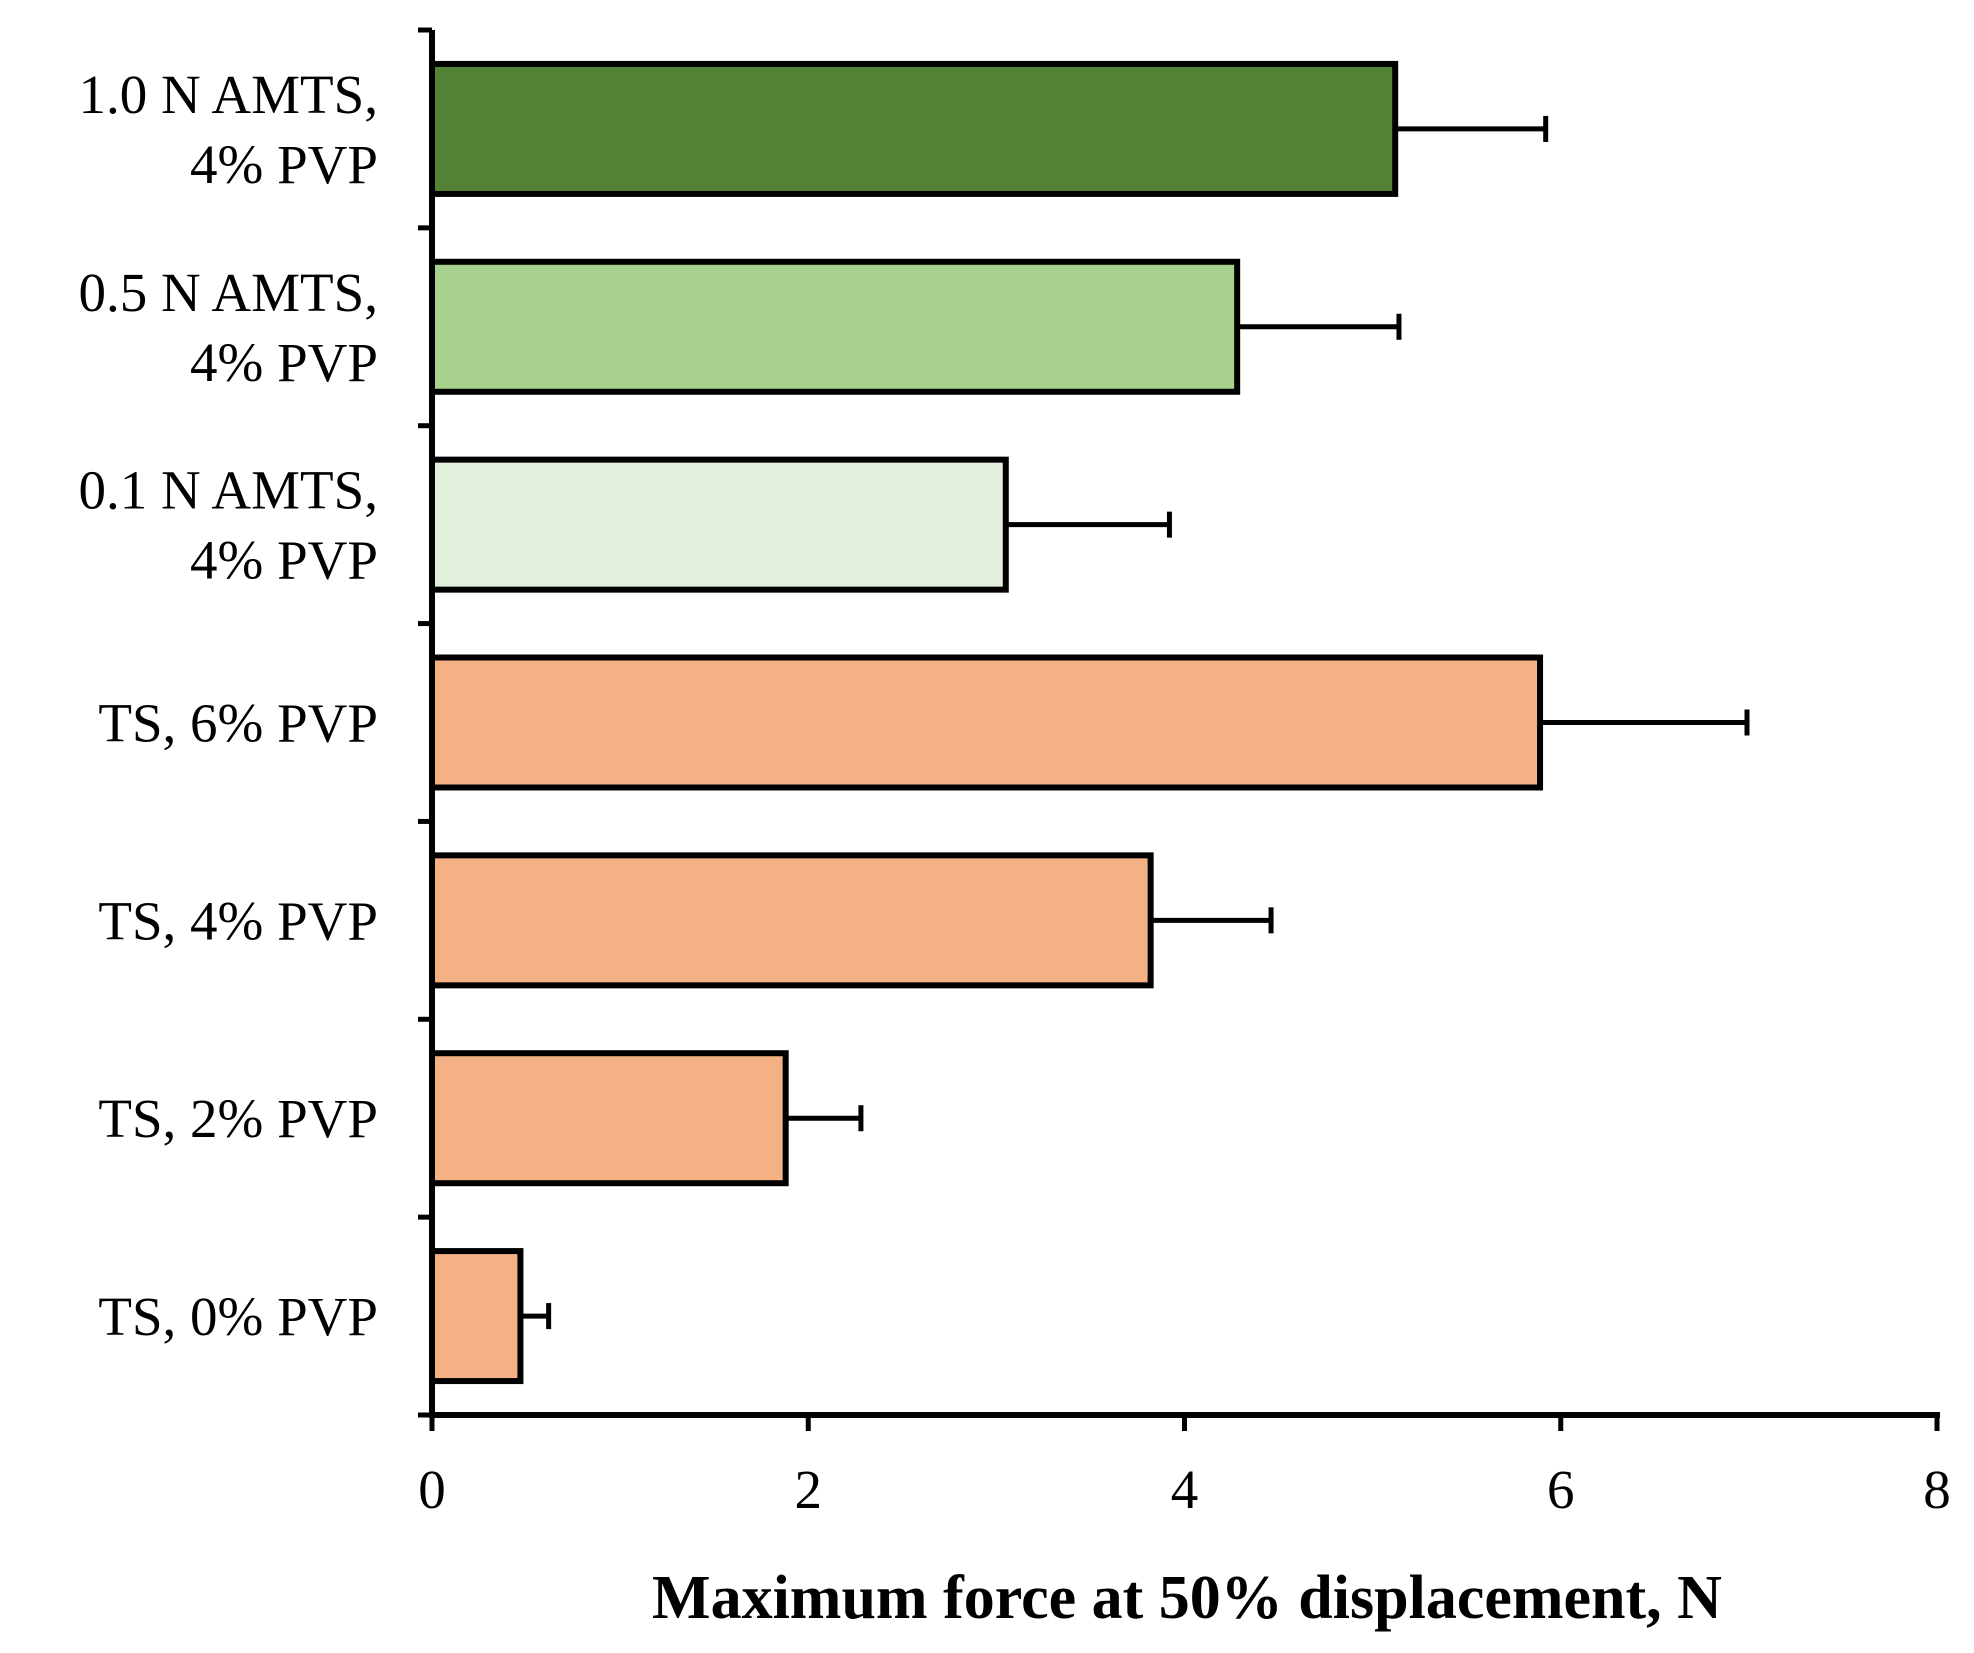 This screenshot has height=1653, width=1974. Describe the element at coordinates (1937, 1489) in the screenshot. I see `x-tick-label: 8` at that location.